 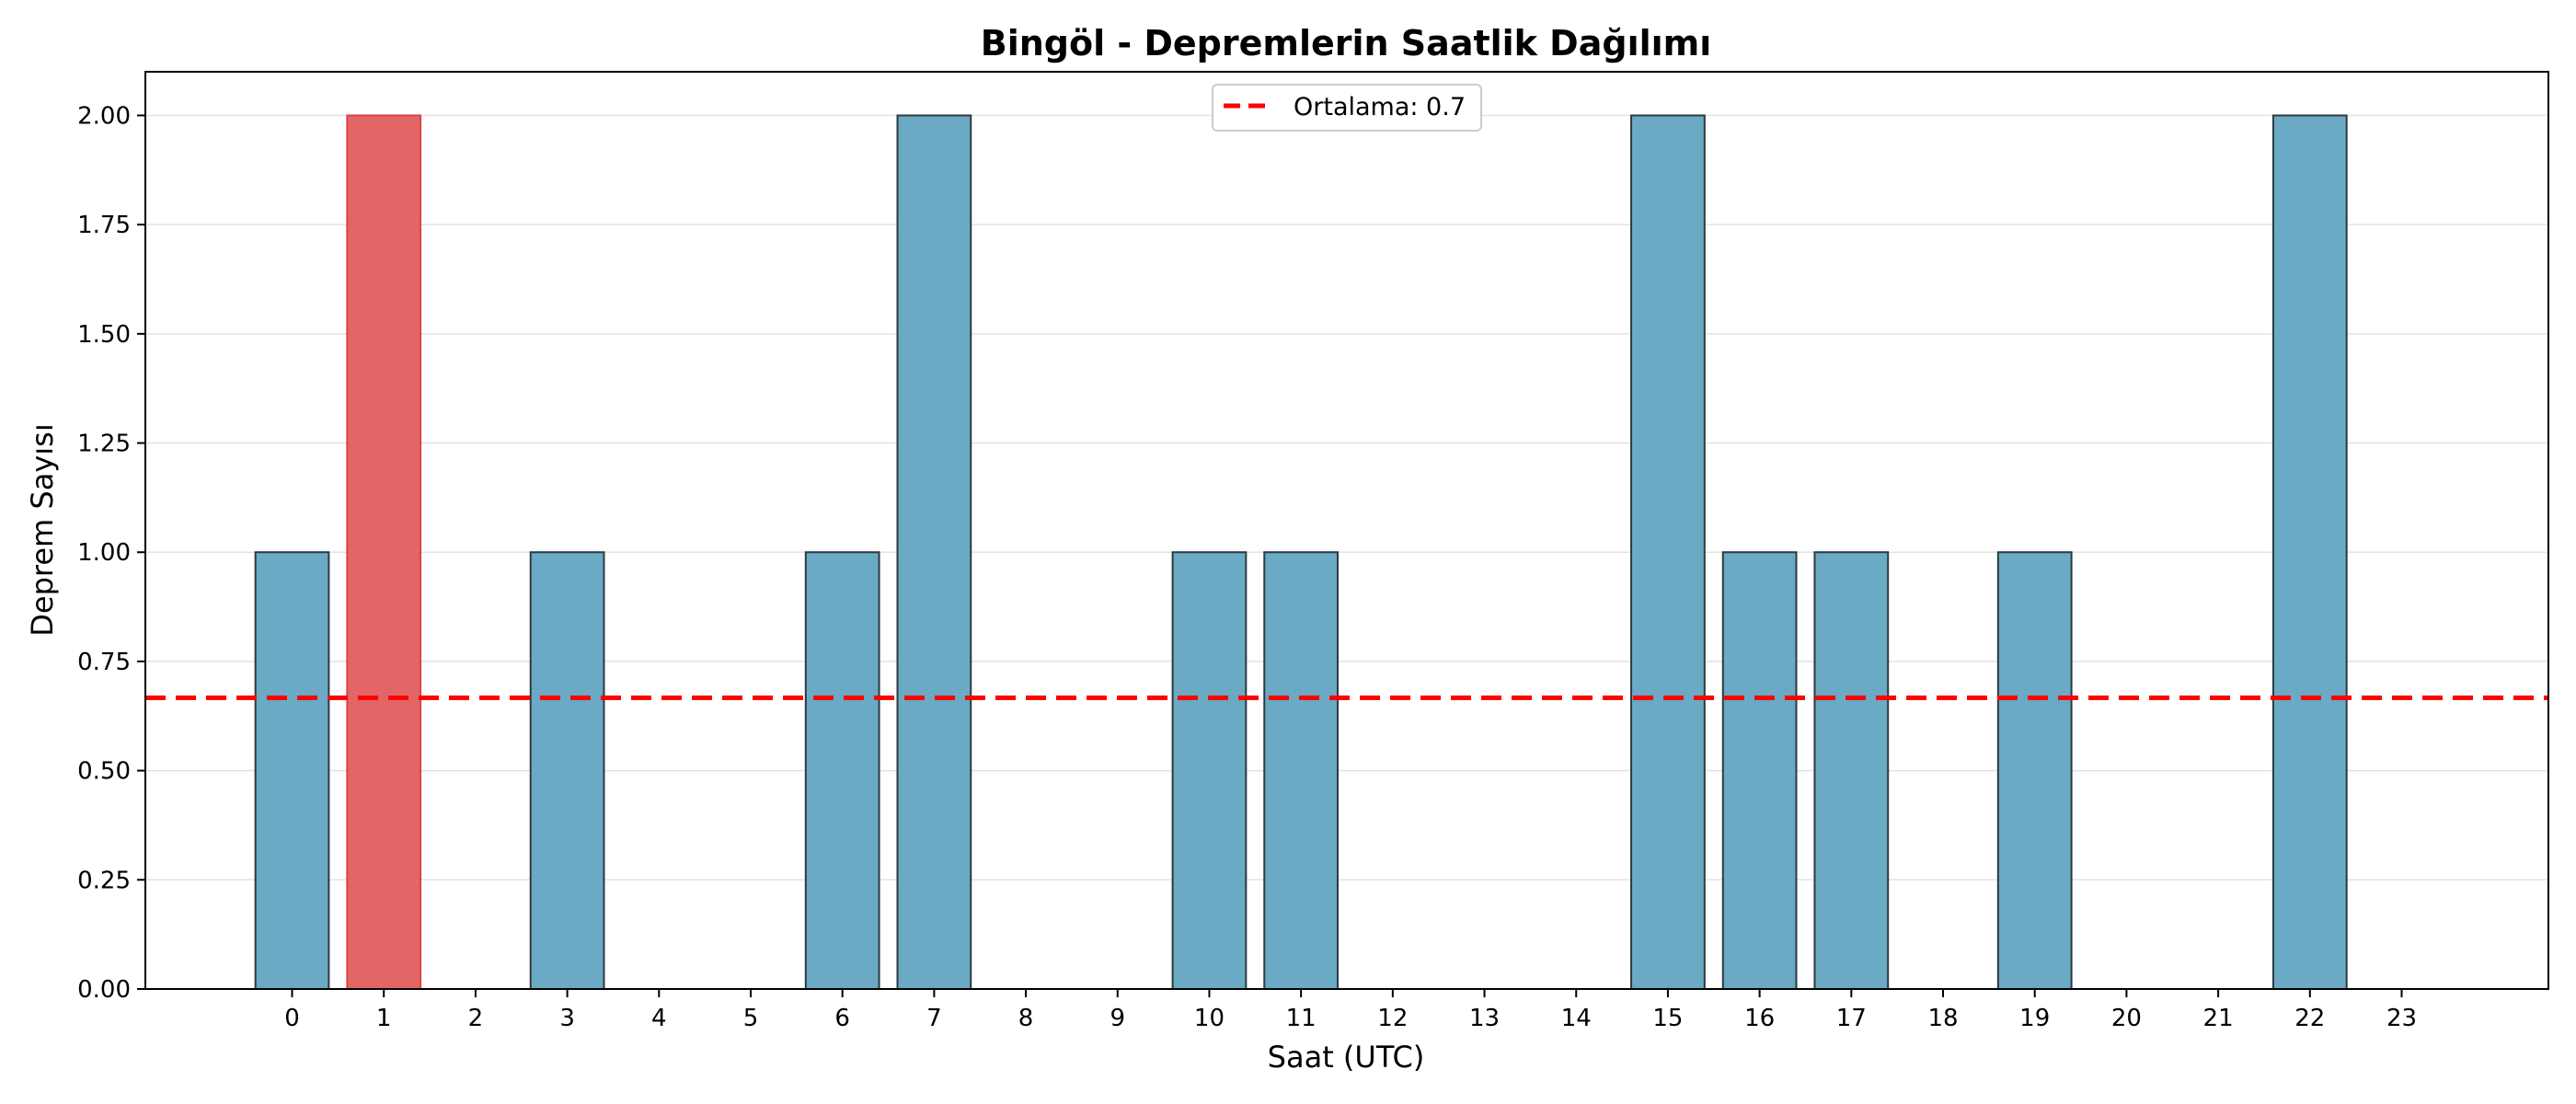 I want to click on x-tick-label: 17, so click(x=1851, y=1018).